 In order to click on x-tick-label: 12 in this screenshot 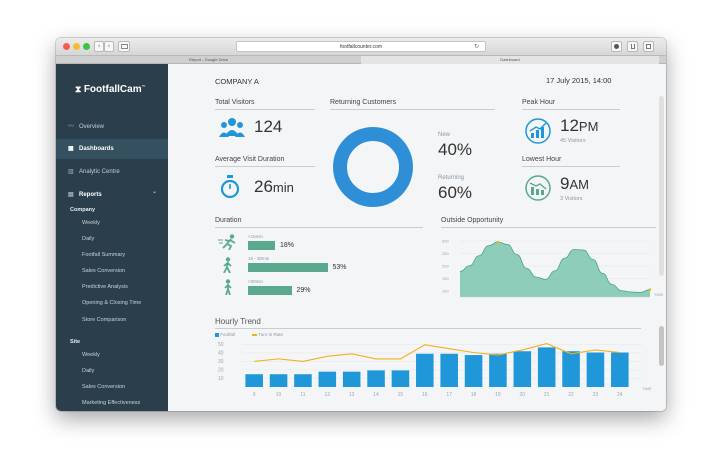, I will do `click(328, 395)`.